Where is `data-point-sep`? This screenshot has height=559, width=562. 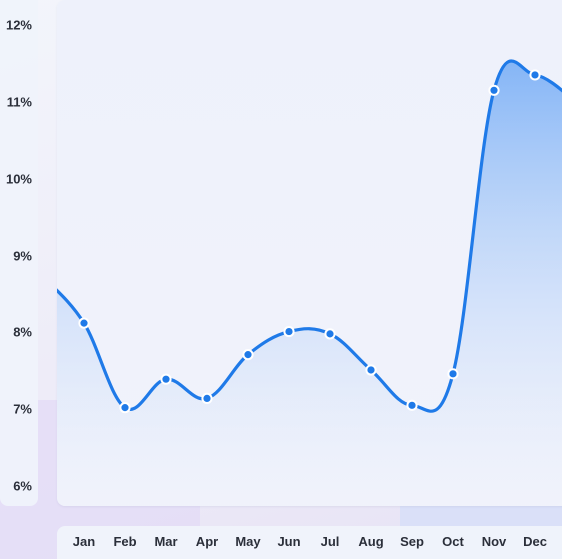
data-point-sep is located at coordinates (412, 405).